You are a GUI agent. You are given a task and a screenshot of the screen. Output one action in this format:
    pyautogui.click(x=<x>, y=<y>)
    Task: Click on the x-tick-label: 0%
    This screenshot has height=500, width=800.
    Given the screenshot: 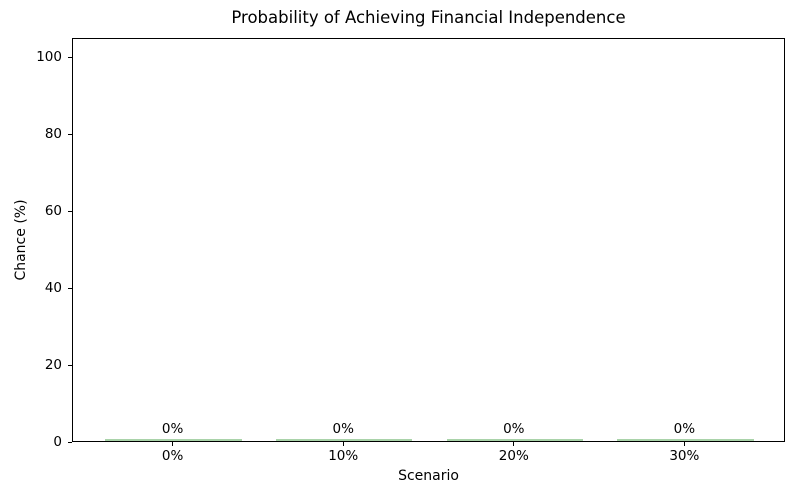 What is the action you would take?
    pyautogui.click(x=172, y=456)
    